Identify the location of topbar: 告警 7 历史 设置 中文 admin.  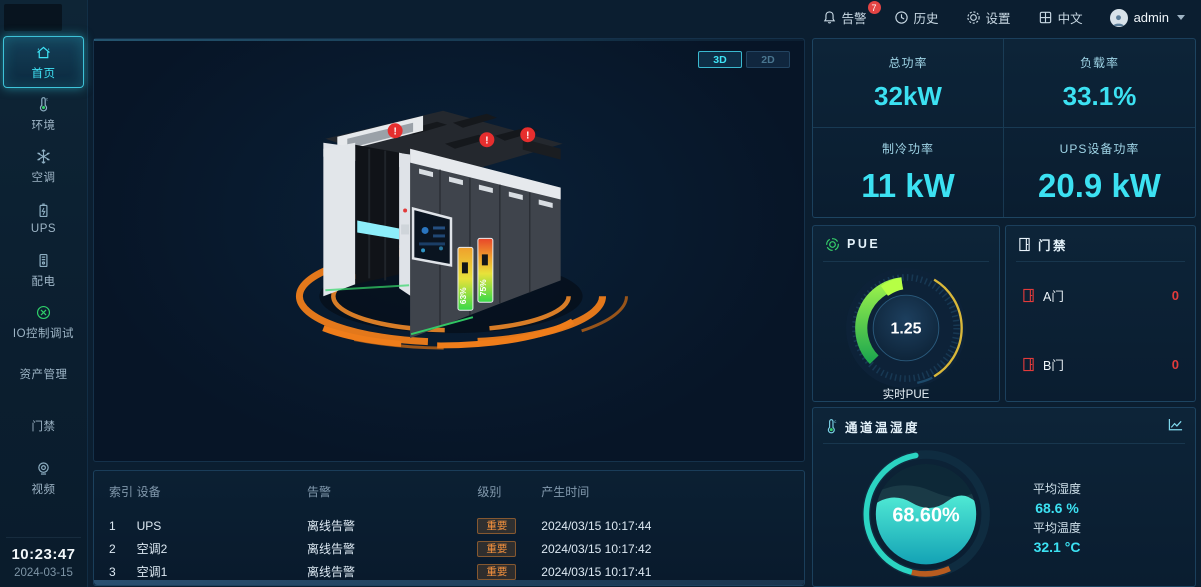
(644, 17).